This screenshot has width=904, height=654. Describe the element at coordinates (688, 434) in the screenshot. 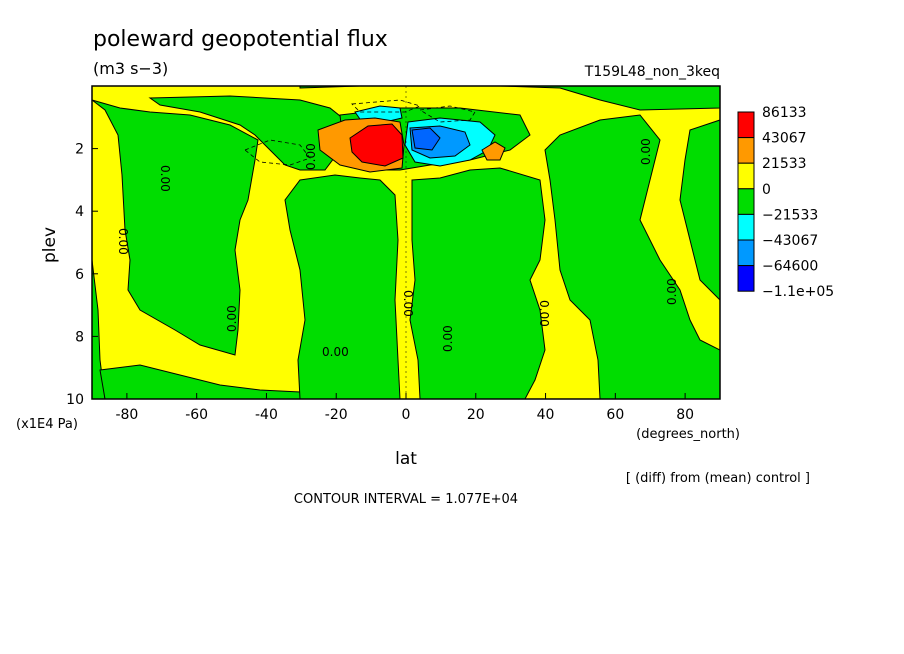

I see `x-axis-units: (degrees_north)` at that location.